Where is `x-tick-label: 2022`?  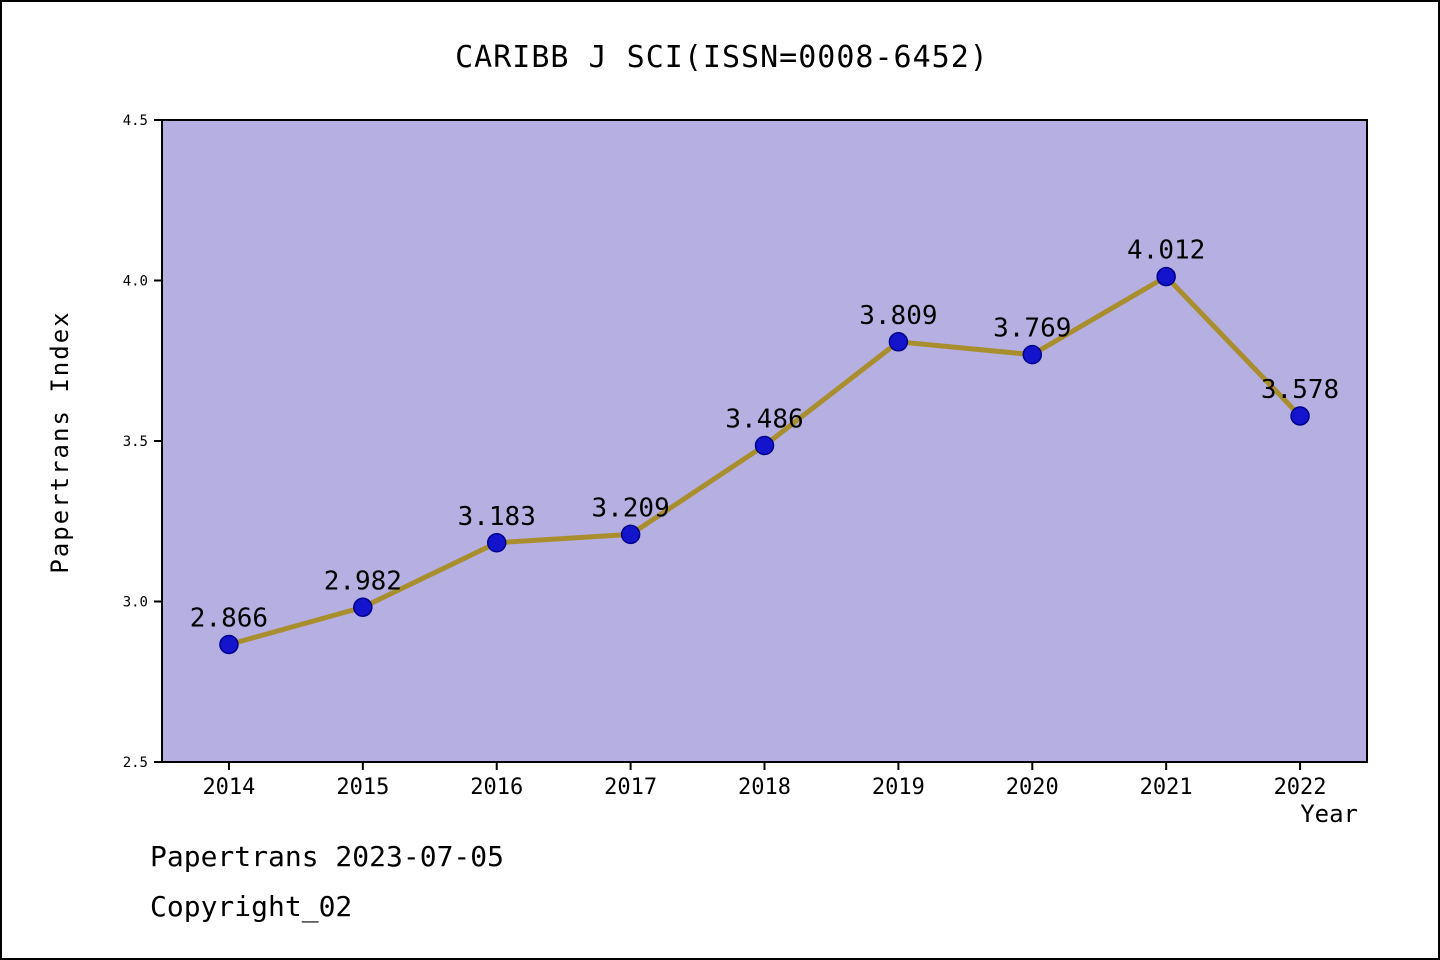 x-tick-label: 2022 is located at coordinates (1300, 787).